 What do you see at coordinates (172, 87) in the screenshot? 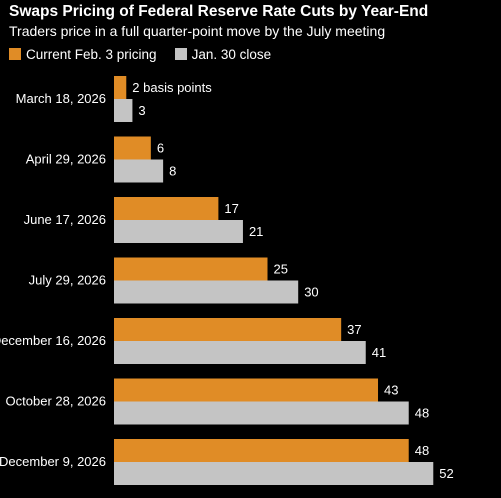
I see `data-label-current-march-18-2026: 2 basis points` at bounding box center [172, 87].